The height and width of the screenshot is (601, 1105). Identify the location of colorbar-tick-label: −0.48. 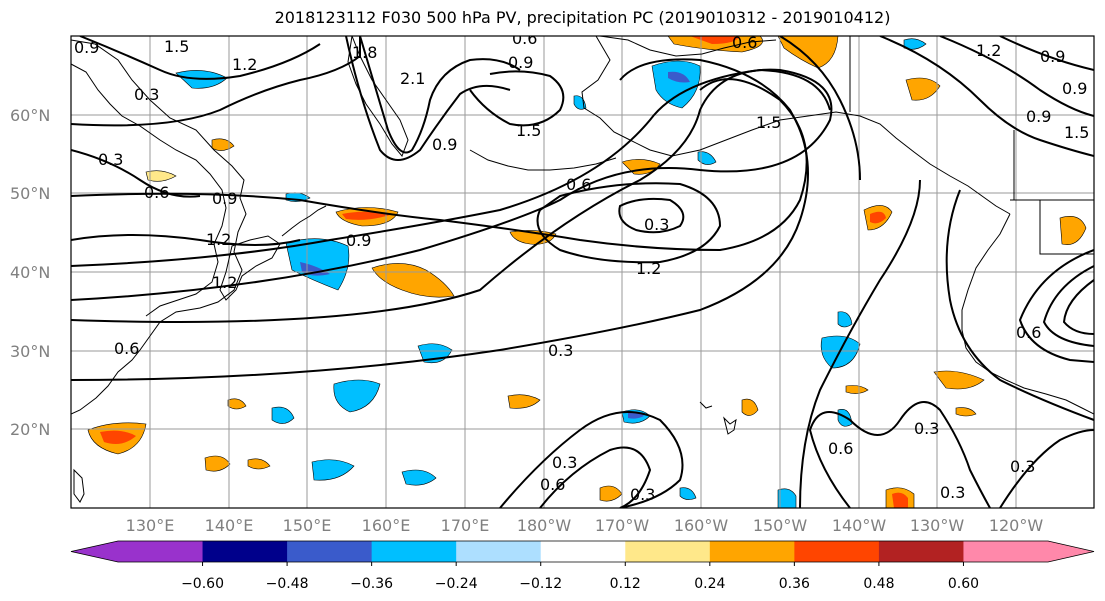
(287, 584).